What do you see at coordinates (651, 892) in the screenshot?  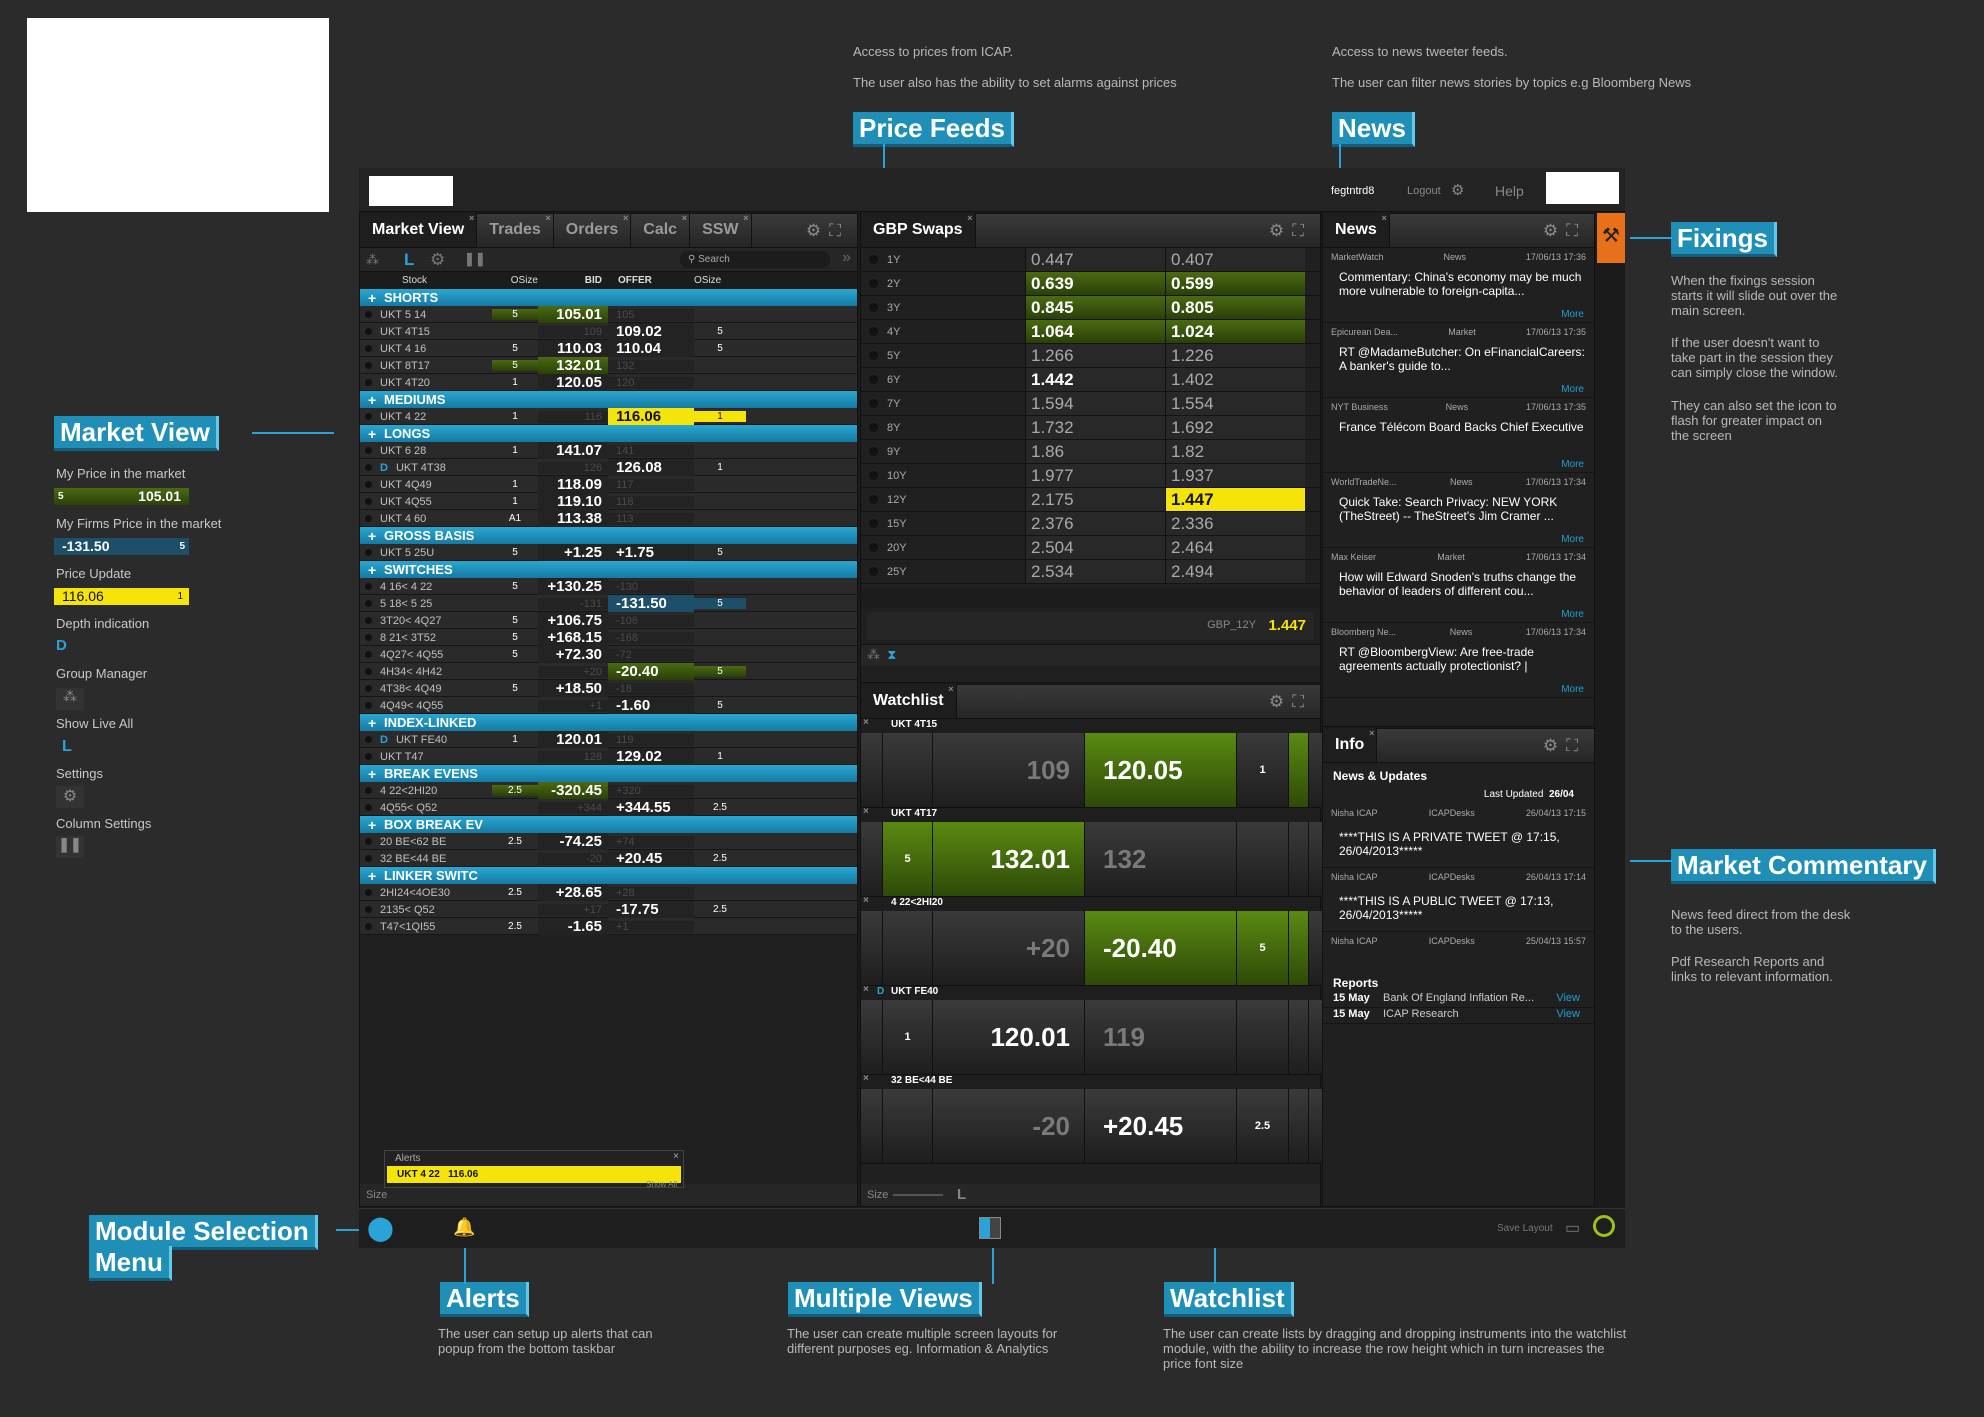 I see `offer-price: +28` at bounding box center [651, 892].